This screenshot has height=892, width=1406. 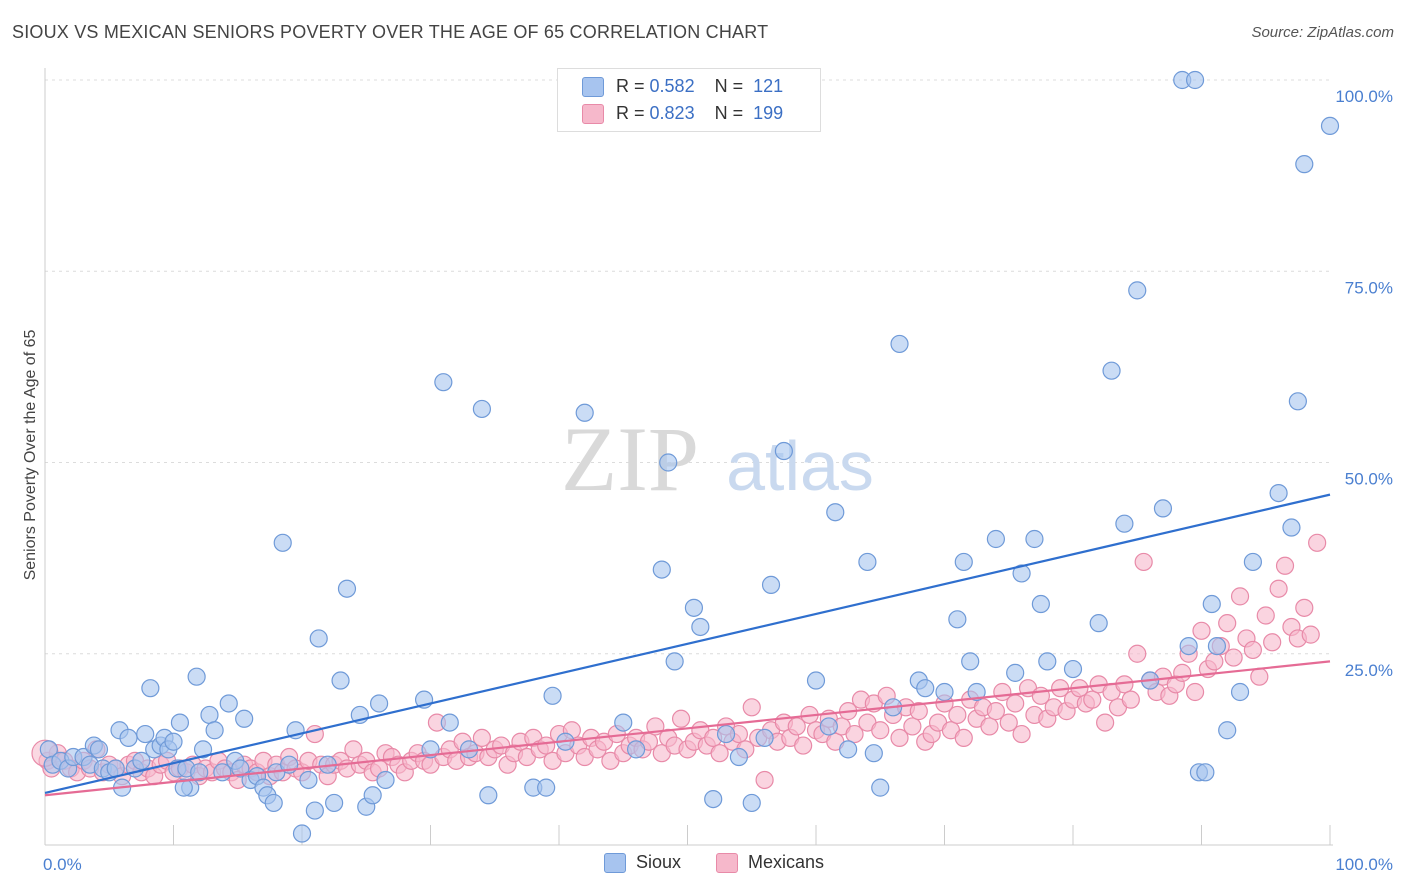 What do you see at coordinates (1322, 32) in the screenshot?
I see `source-label: Source: ZipAtlas.com` at bounding box center [1322, 32].